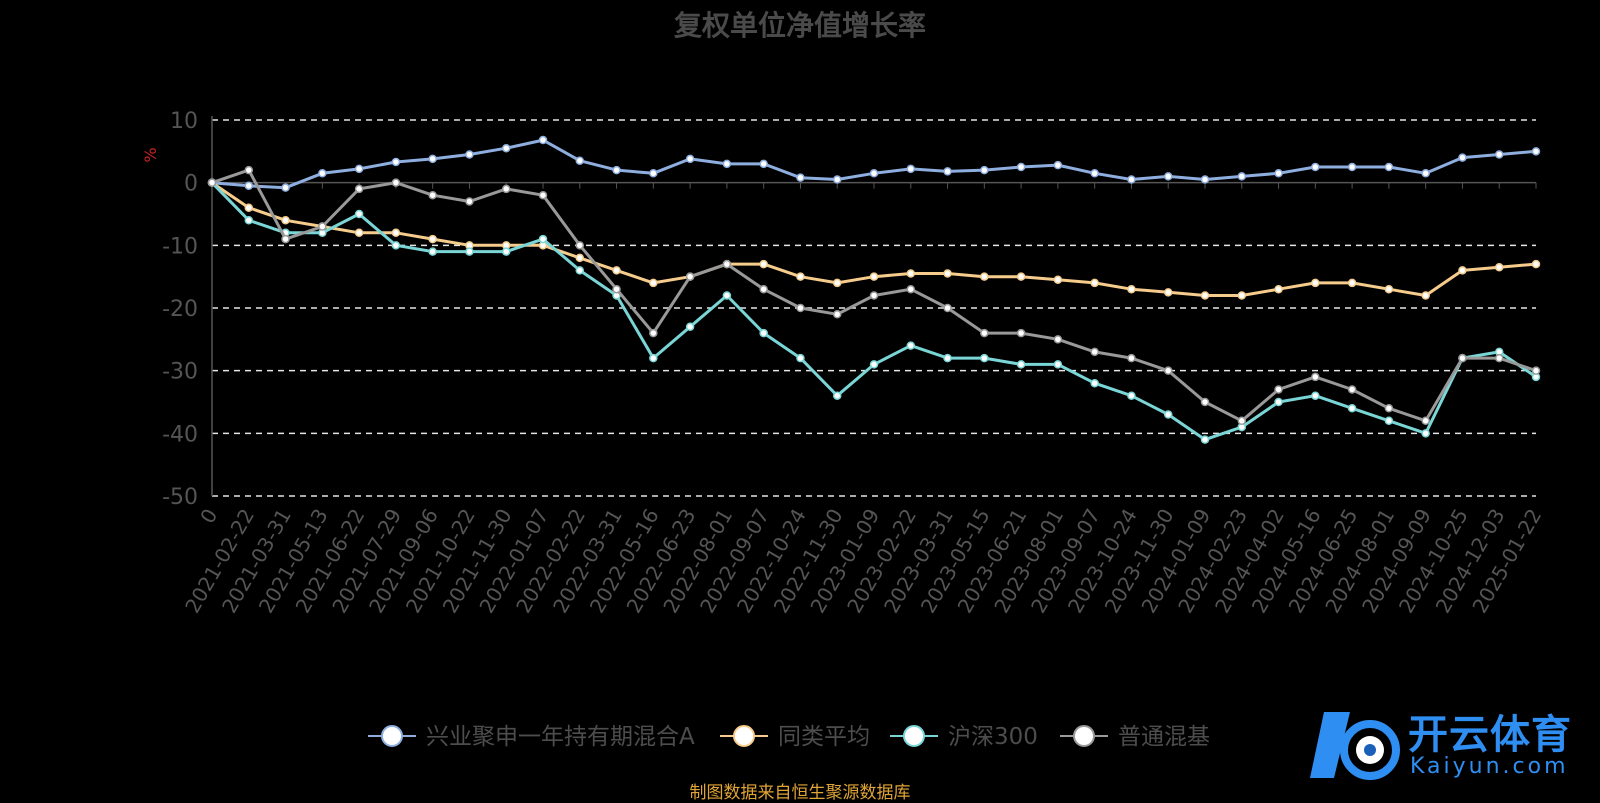  I want to click on chart-title: 复权单位净值增长率, so click(799, 25).